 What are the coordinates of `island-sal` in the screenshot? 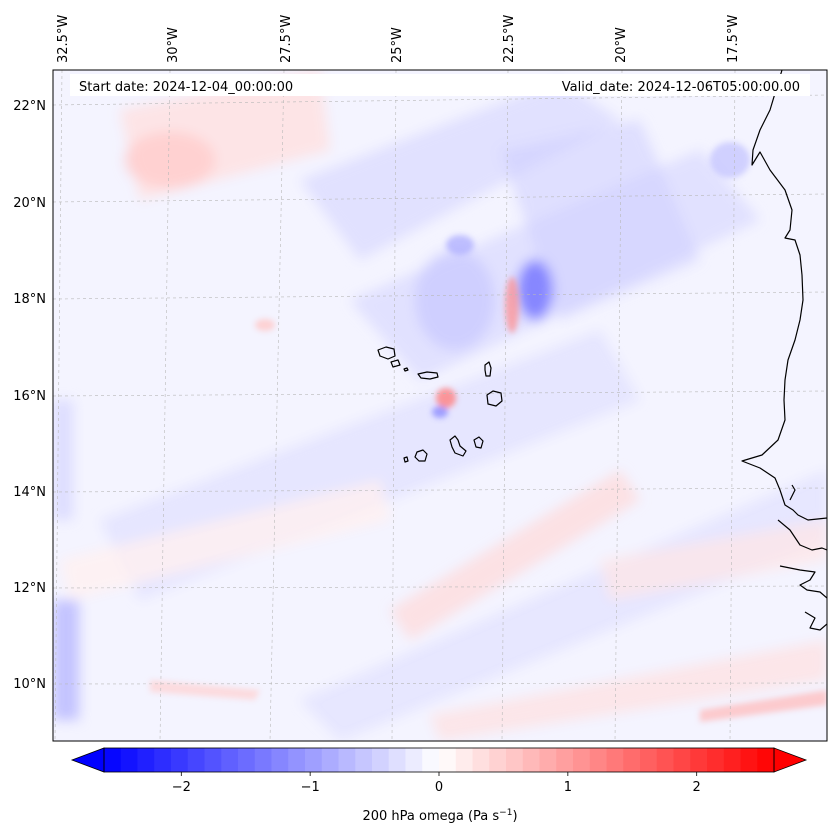 It's located at (488, 369).